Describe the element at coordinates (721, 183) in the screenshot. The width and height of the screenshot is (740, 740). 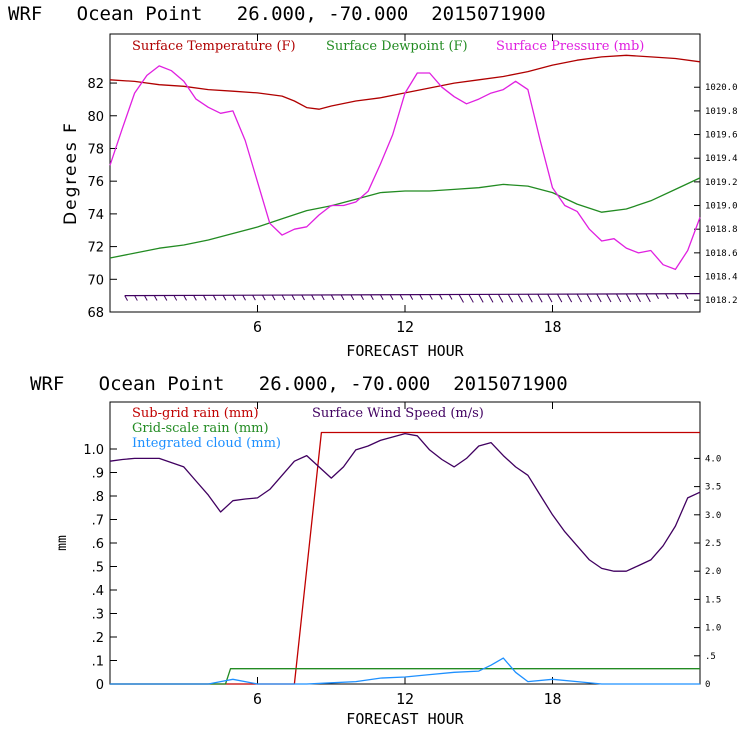
I see `y2-tick-label: 1019.2` at that location.